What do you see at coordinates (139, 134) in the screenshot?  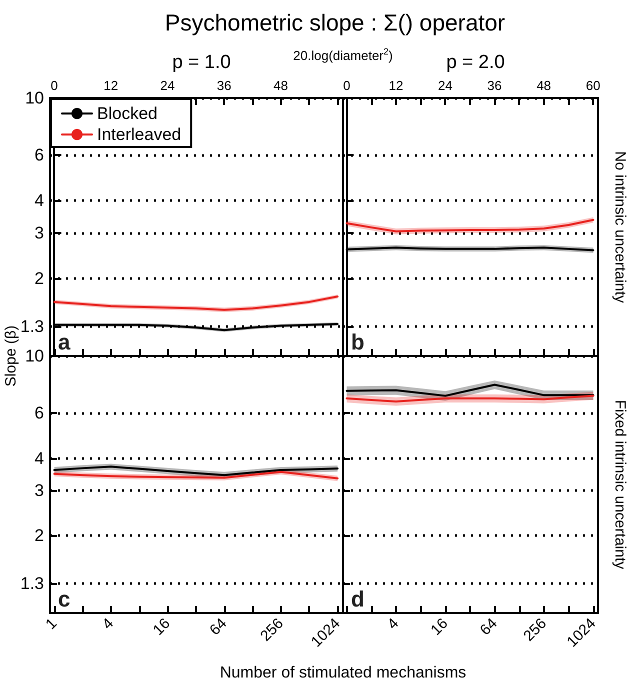 I see `legend-label: Interleaved` at bounding box center [139, 134].